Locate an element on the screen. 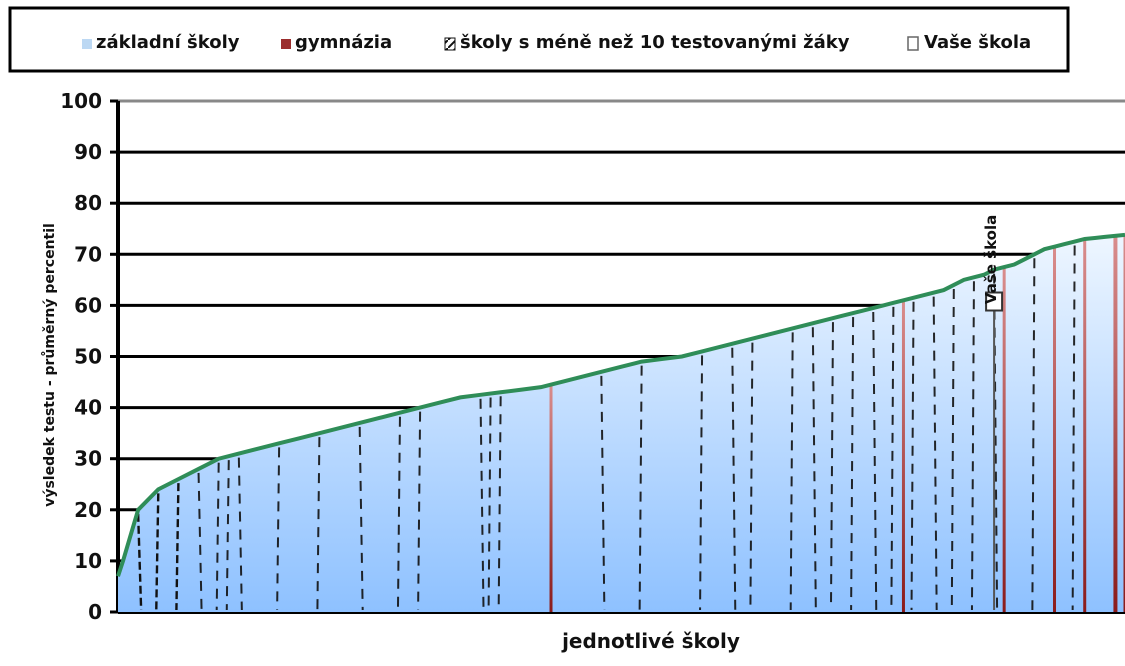  y-tick-label-40: 40 is located at coordinates (88, 408).